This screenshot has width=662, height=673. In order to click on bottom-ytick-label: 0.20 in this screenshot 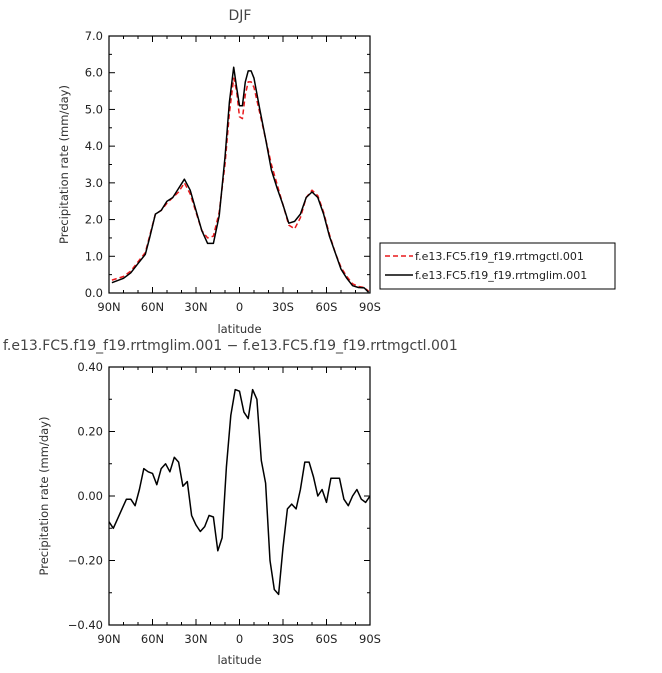, I will do `click(90, 432)`.